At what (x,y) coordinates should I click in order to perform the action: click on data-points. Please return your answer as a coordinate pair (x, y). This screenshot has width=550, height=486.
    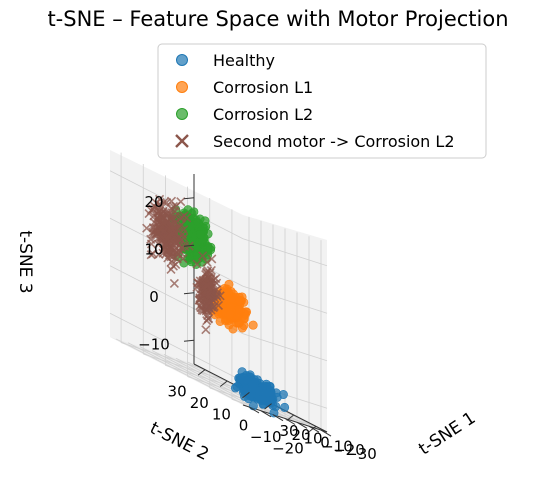
    Looking at the image, I should click on (216, 306).